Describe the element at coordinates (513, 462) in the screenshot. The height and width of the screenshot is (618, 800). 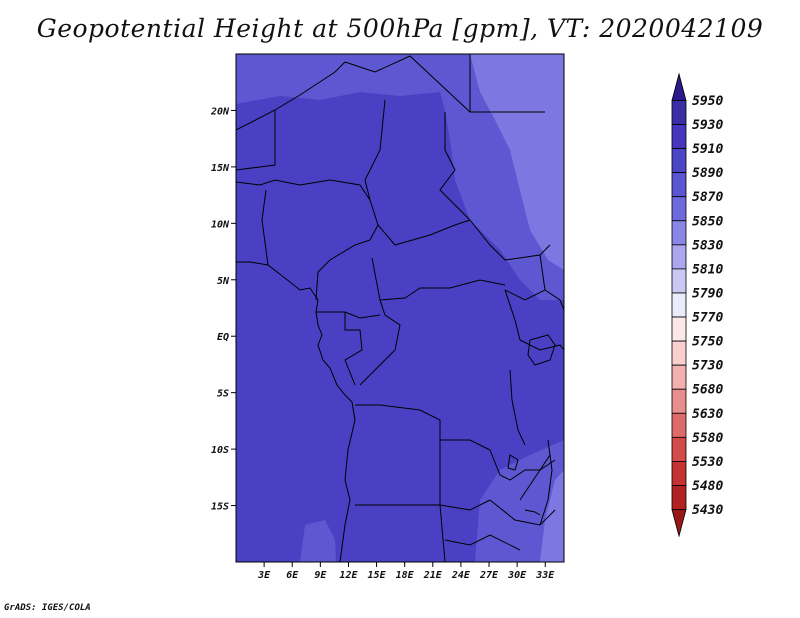
I see `lake-kariba` at that location.